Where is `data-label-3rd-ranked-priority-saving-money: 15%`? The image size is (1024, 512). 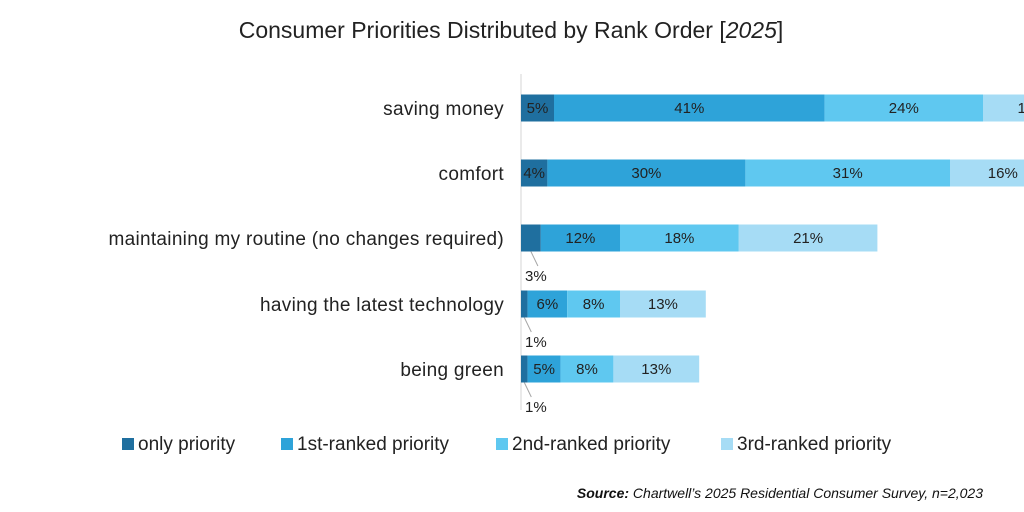
data-label-3rd-ranked-priority-saving-money: 15% is located at coordinates (1020, 108).